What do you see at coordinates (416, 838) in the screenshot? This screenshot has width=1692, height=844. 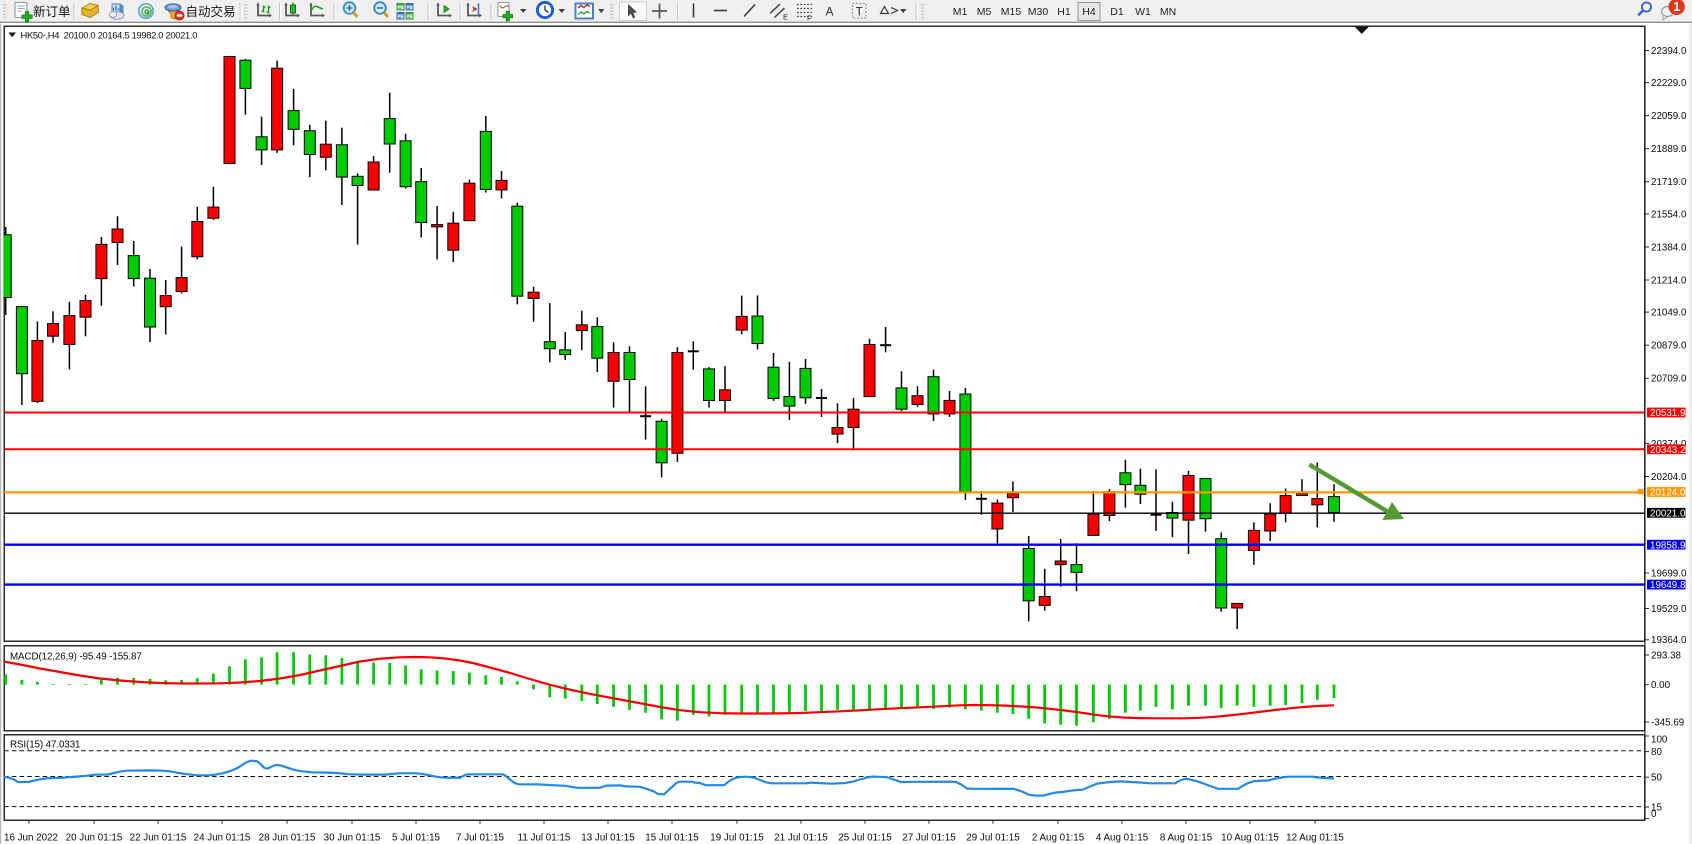 I see `svg-text: 5 Jul 01:15` at bounding box center [416, 838].